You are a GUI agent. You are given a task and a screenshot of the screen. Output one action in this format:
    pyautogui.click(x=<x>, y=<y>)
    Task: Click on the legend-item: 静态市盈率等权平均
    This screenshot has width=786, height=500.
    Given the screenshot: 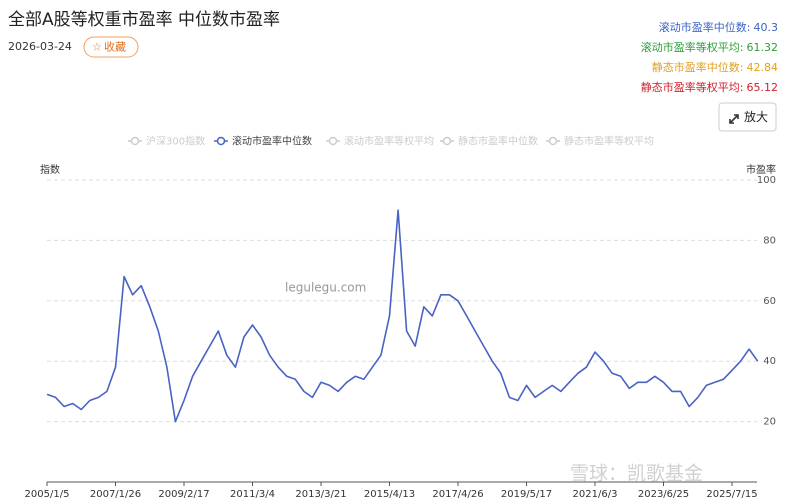 What is the action you would take?
    pyautogui.click(x=600, y=141)
    